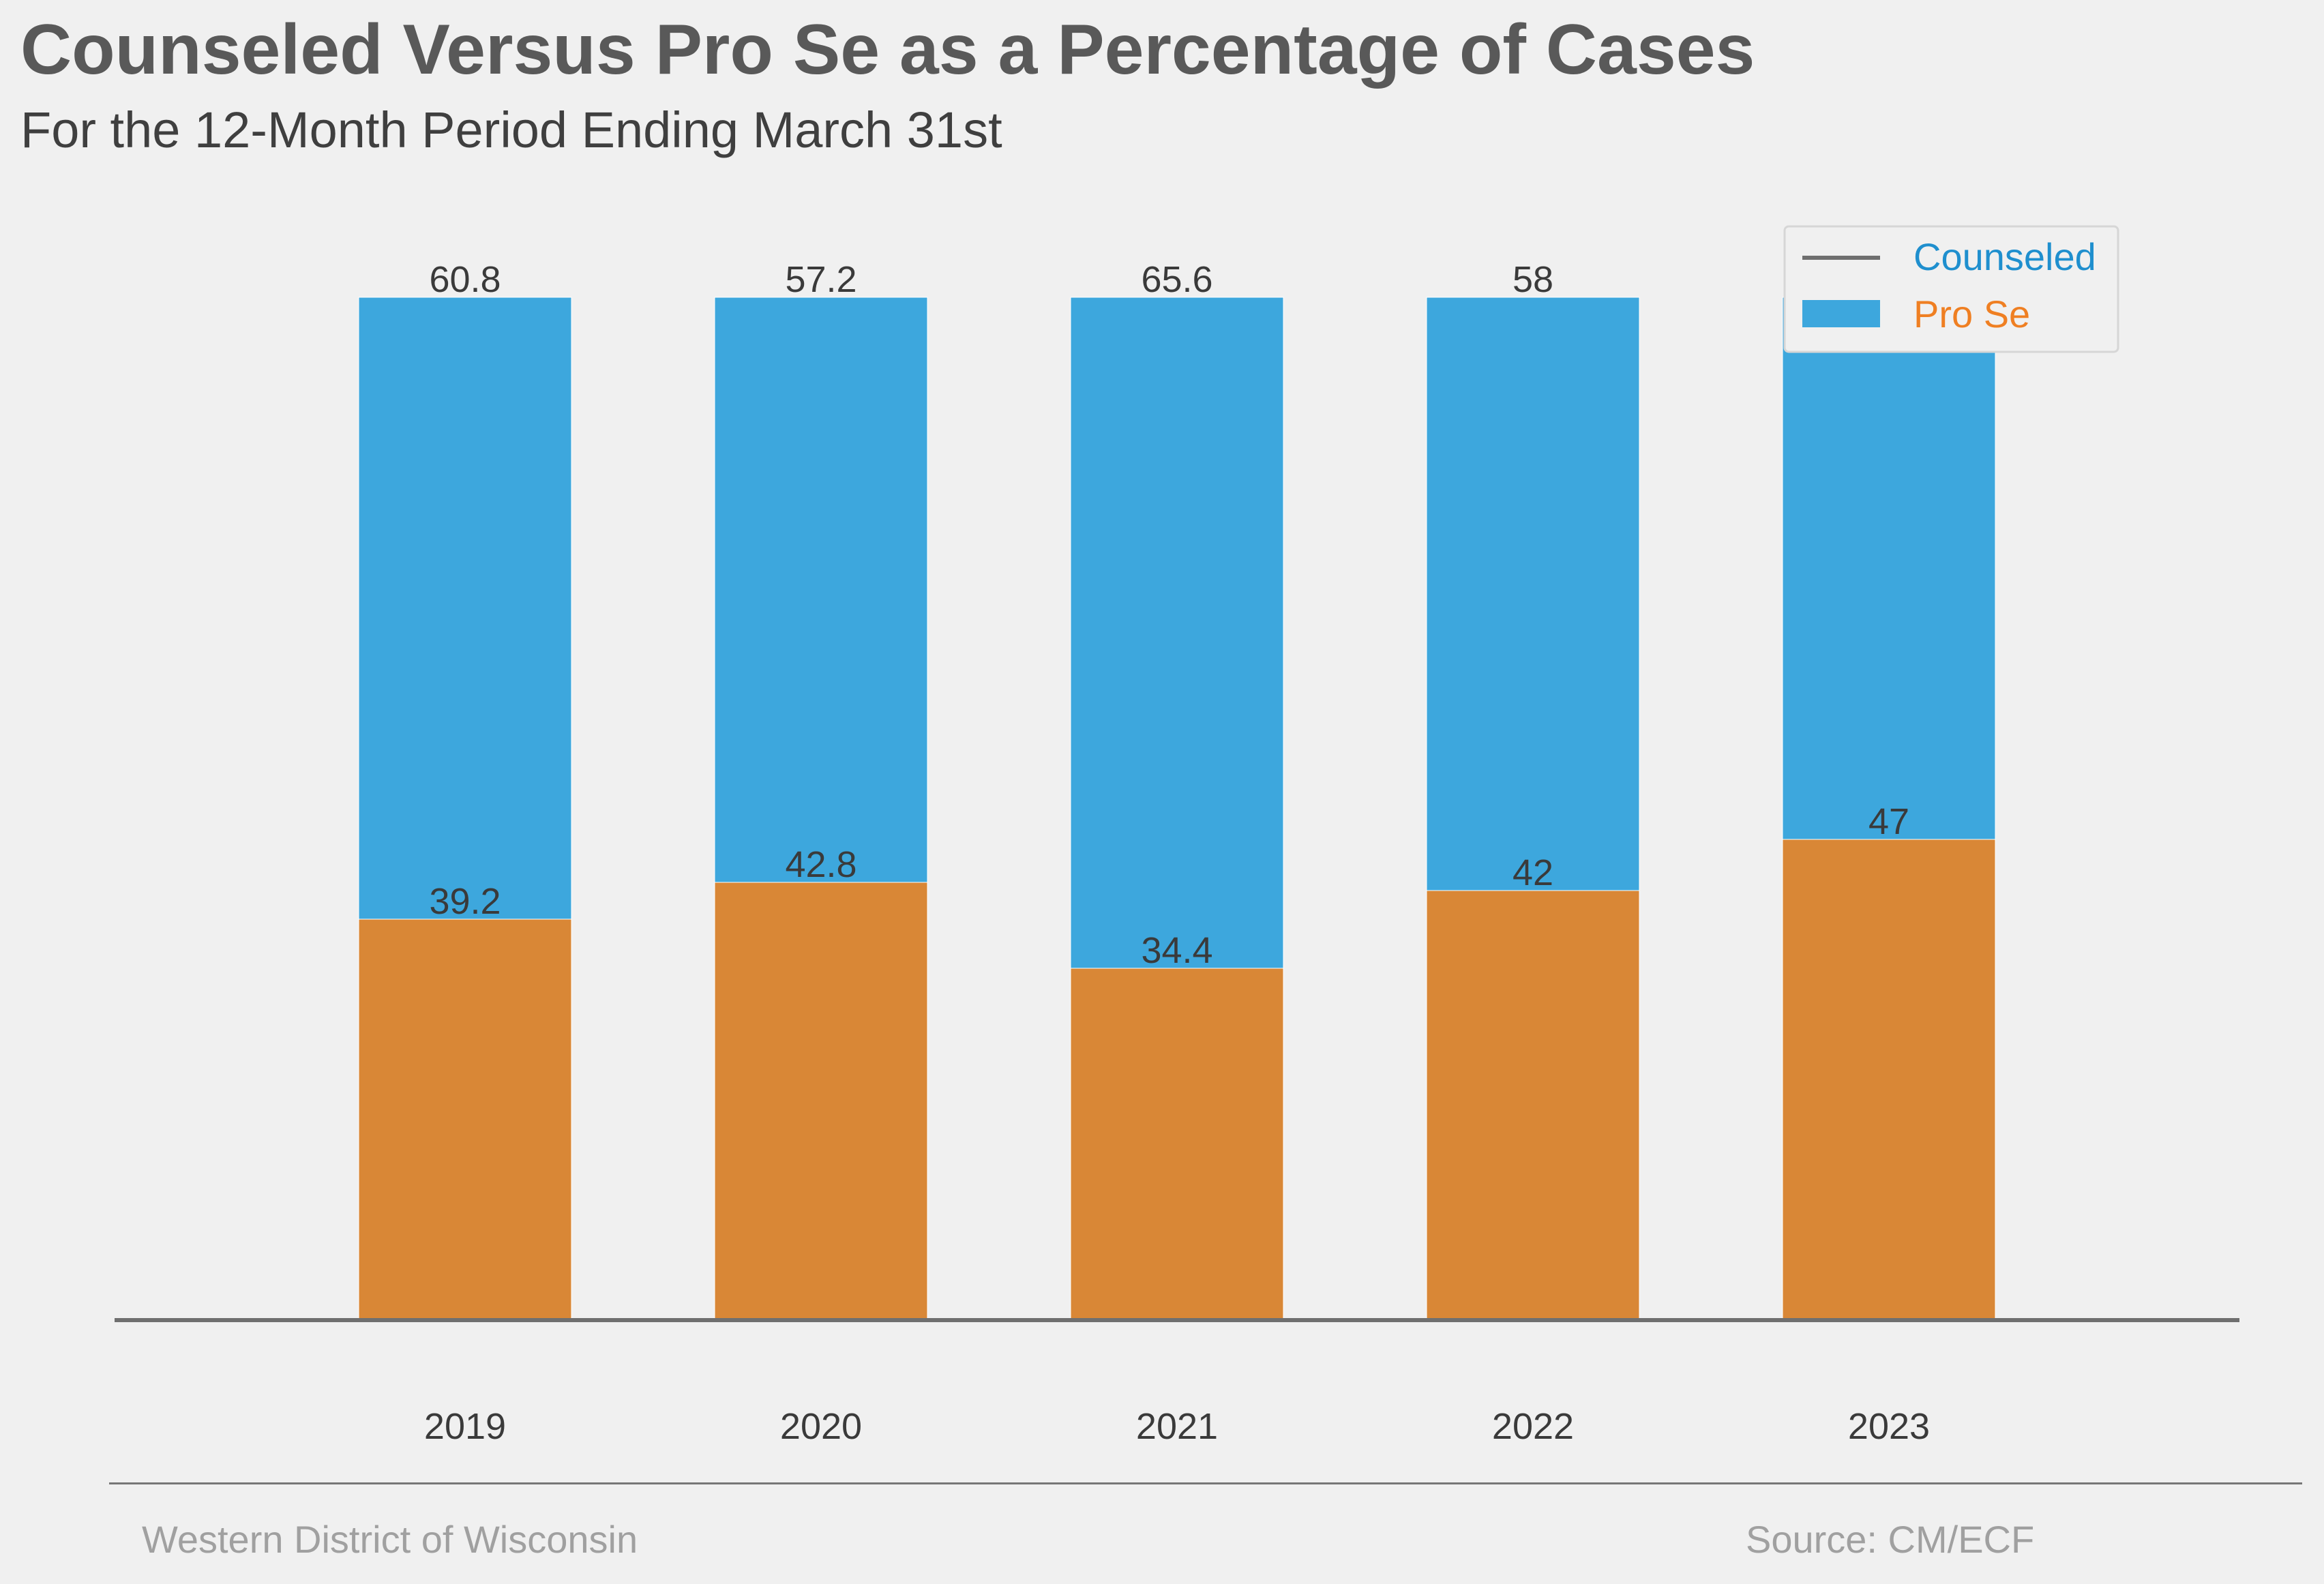 The width and height of the screenshot is (2324, 1584). I want to click on x-tick-label-2022: 2022, so click(1533, 1427).